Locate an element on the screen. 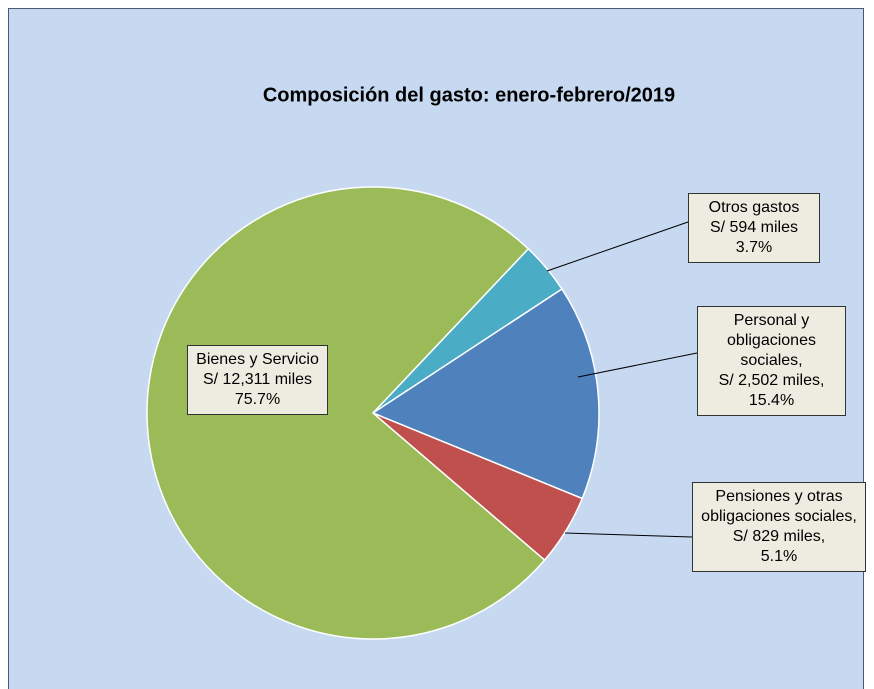  label-percent: 15.4% is located at coordinates (771, 400).